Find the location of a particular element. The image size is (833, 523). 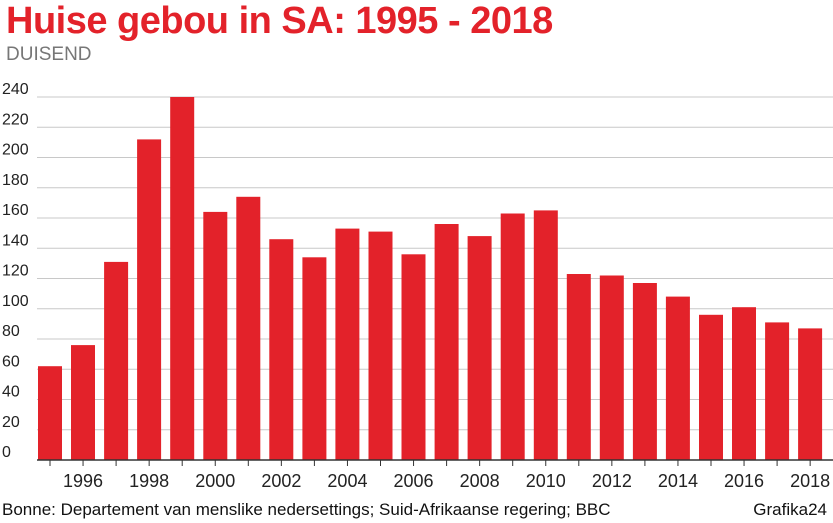

chart-title: Huise gebou in SA: 1995 - 2018 is located at coordinates (279, 21).